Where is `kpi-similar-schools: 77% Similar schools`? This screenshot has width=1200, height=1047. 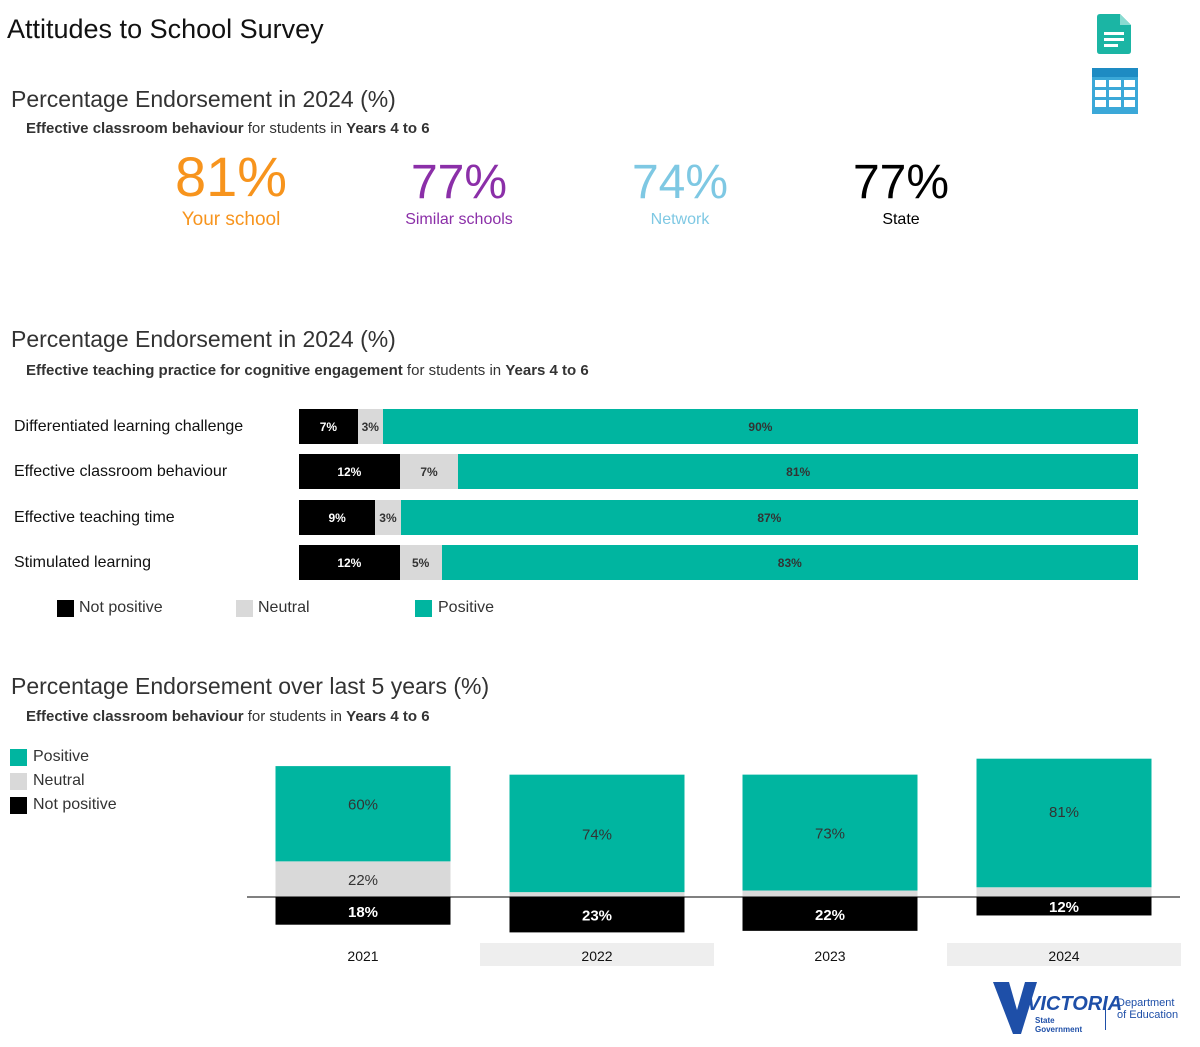 kpi-similar-schools: 77% Similar schools is located at coordinates (459, 193).